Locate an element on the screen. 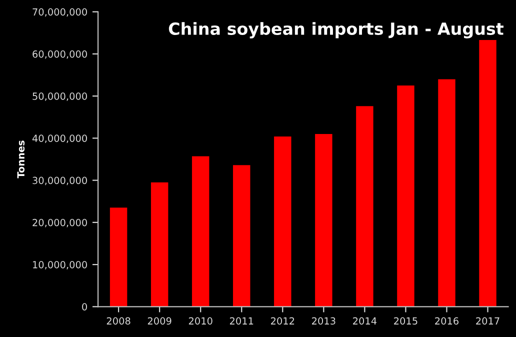 Image resolution: width=516 pixels, height=337 pixels. x-tick-label: 2009 is located at coordinates (160, 321).